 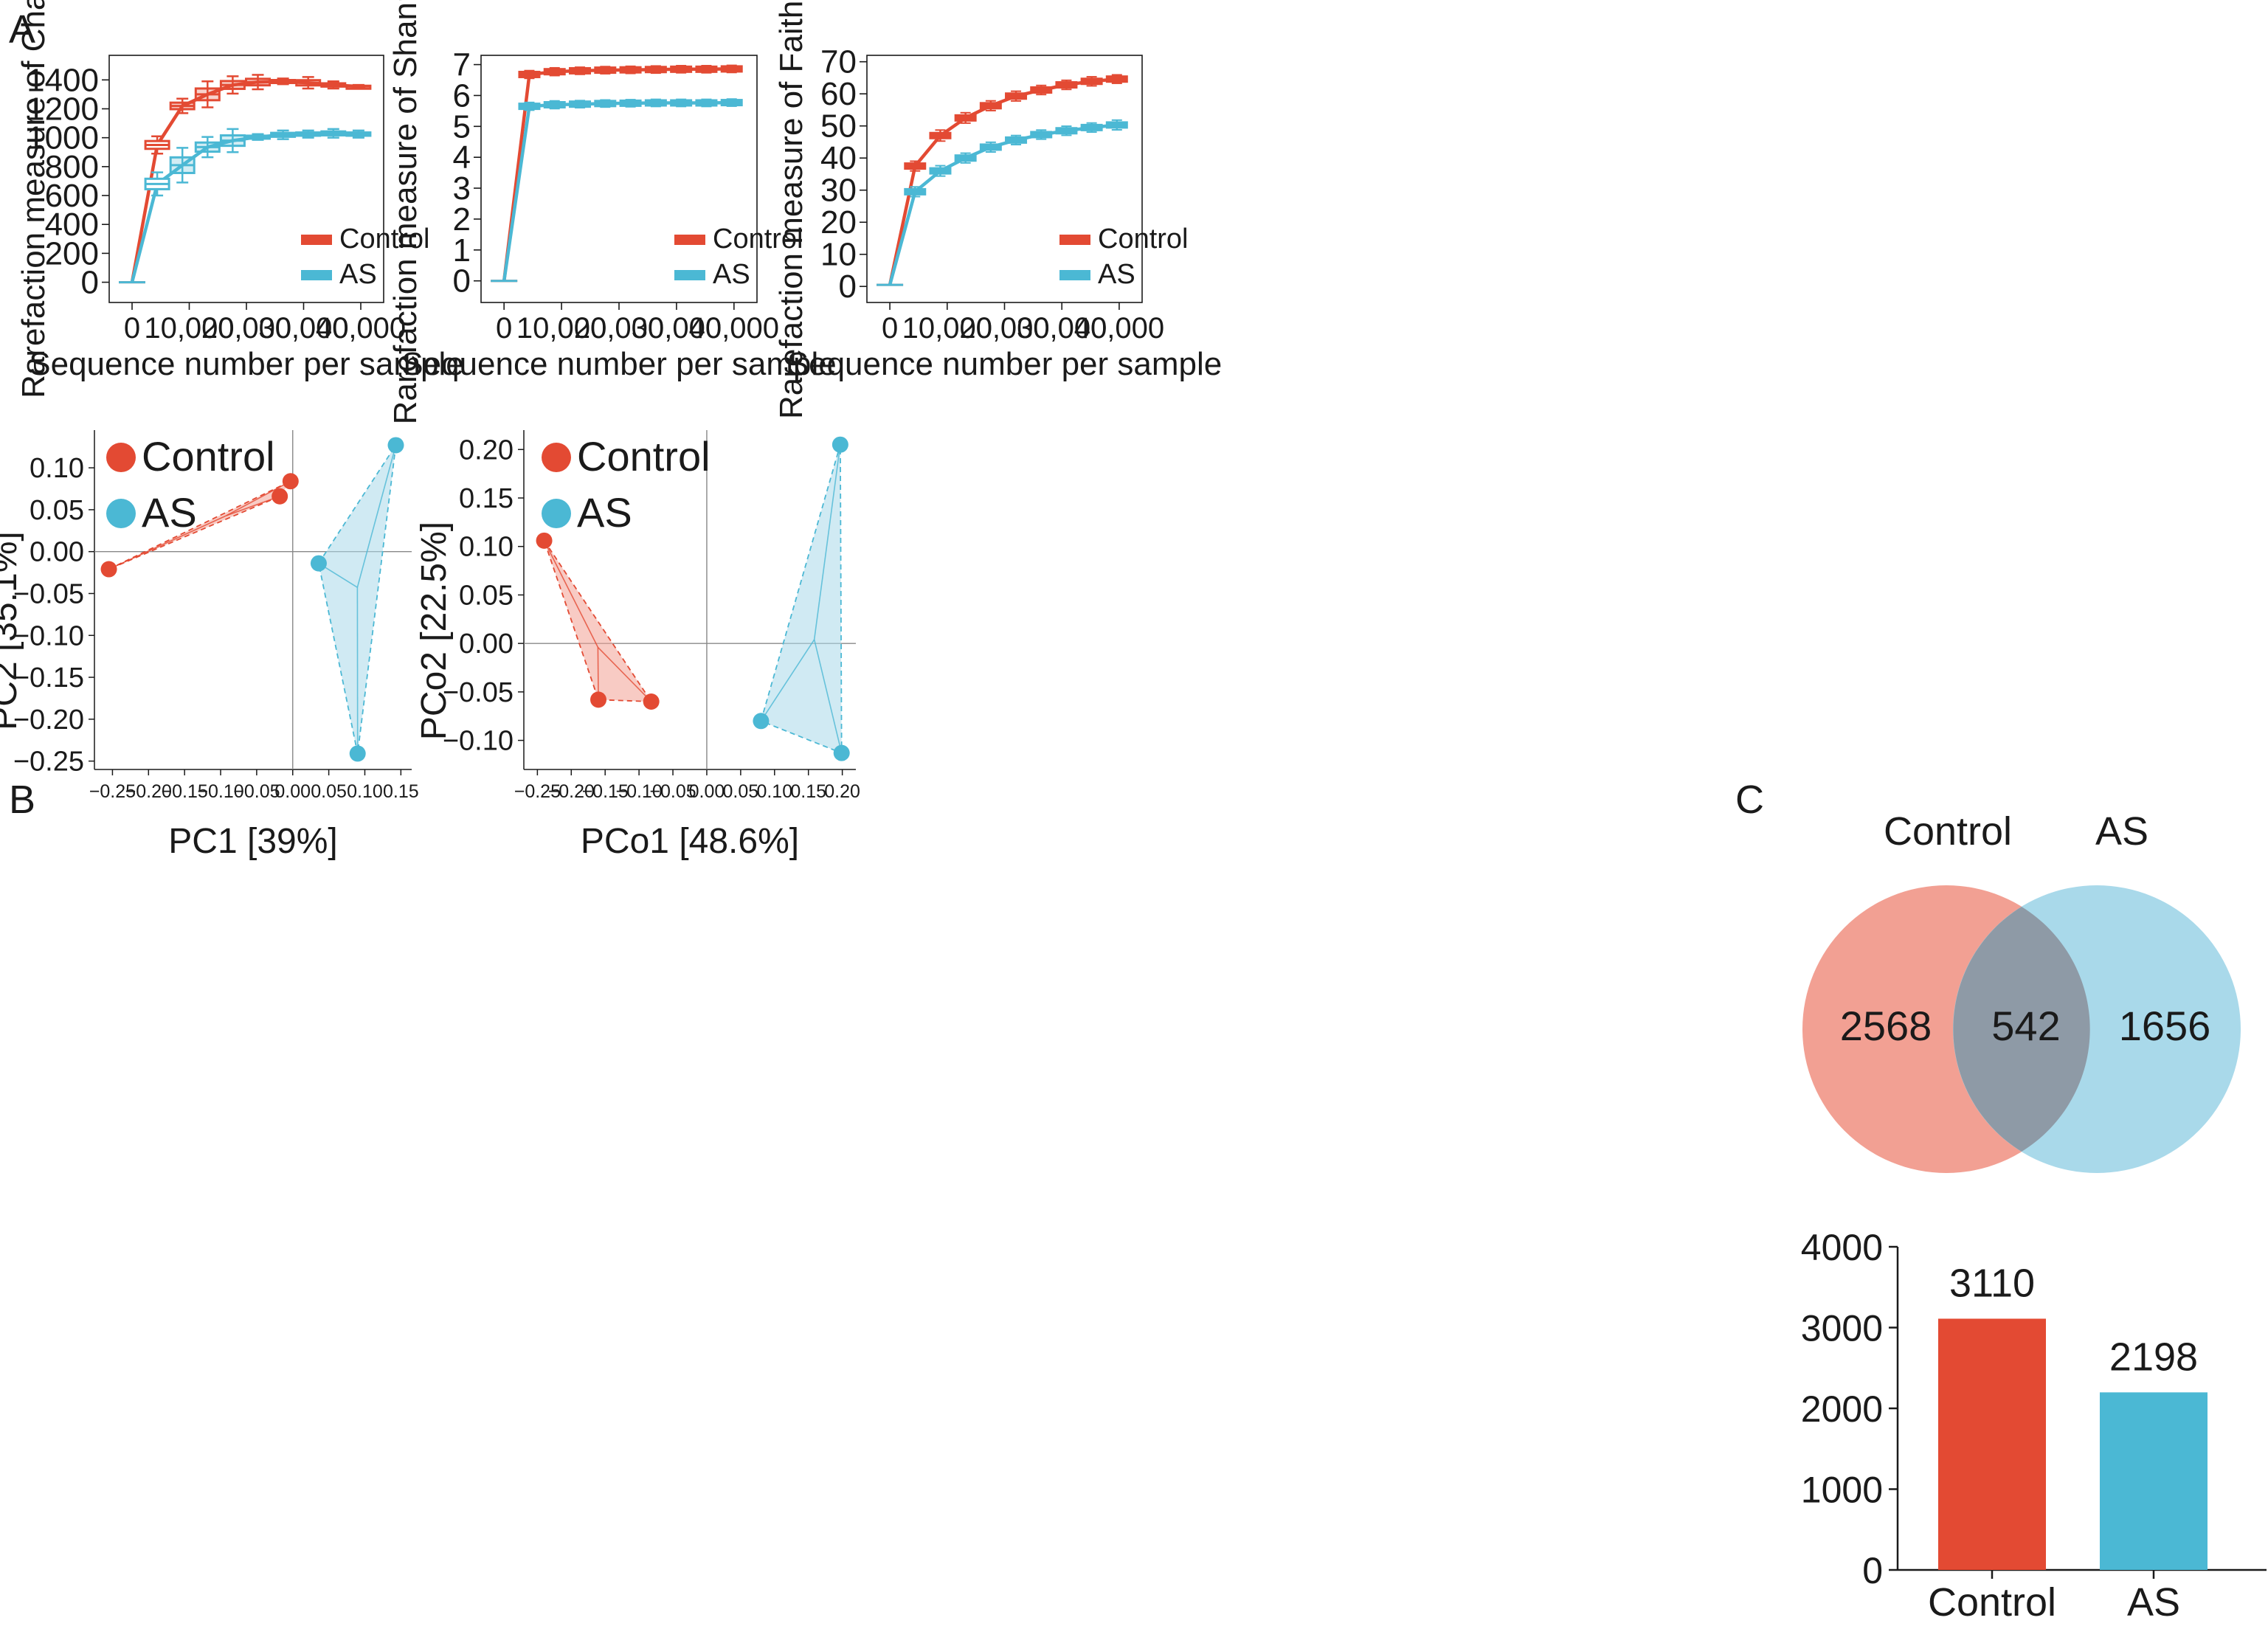 I want to click on x-tick-label: 0.00, so click(x=292, y=791).